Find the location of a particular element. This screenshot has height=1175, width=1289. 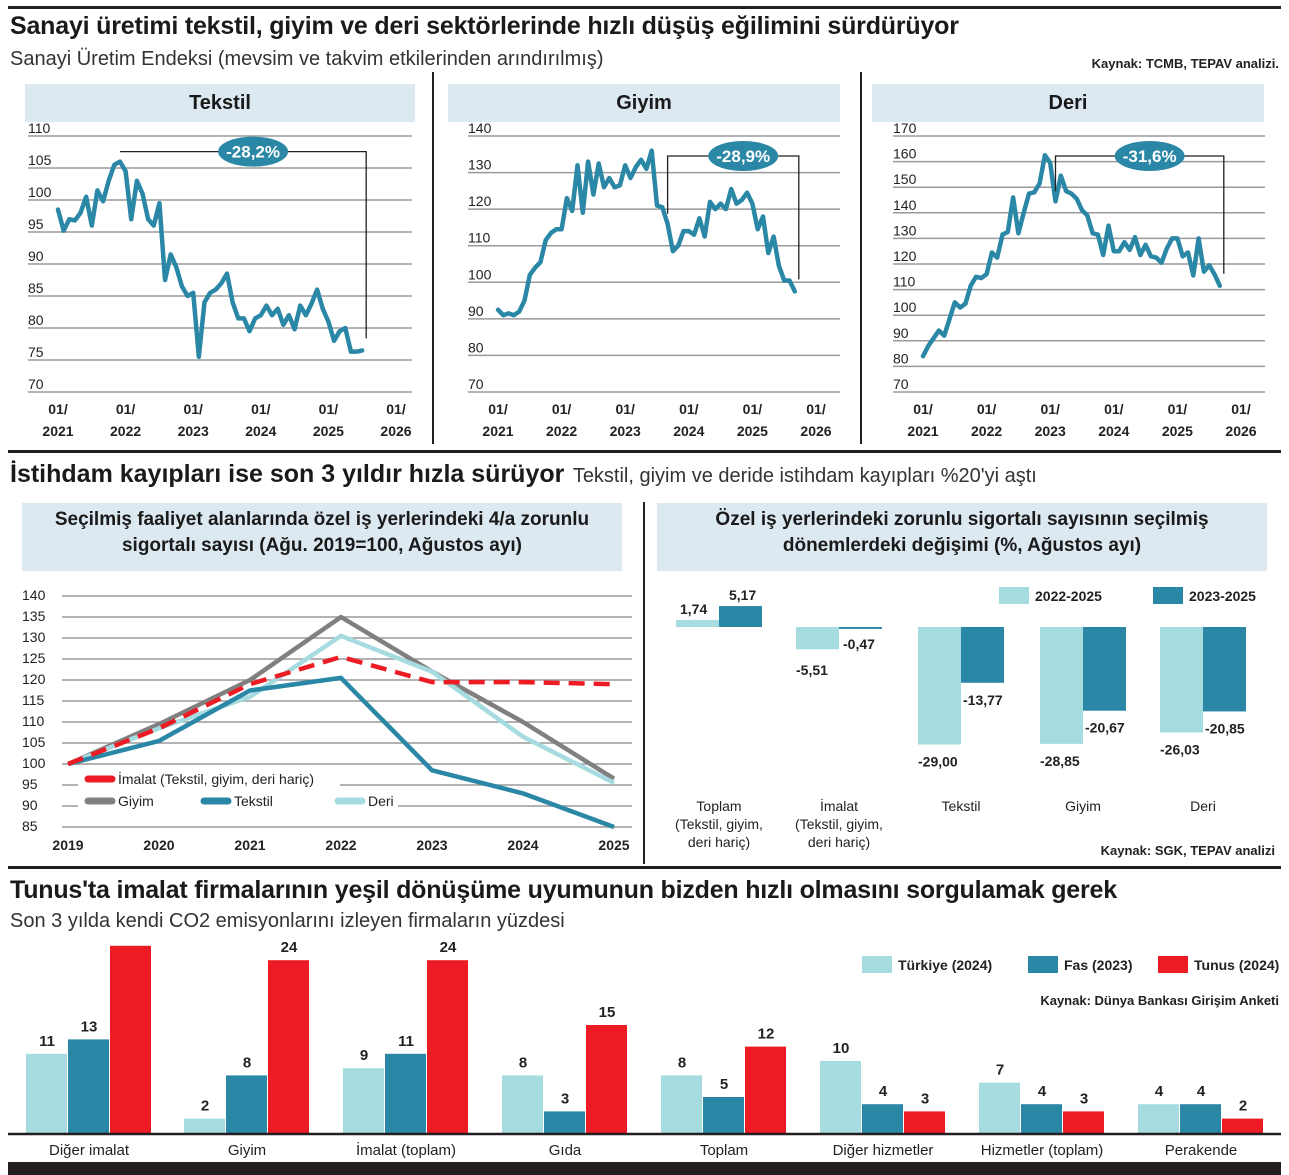

data-label: -0,47 is located at coordinates (859, 644).